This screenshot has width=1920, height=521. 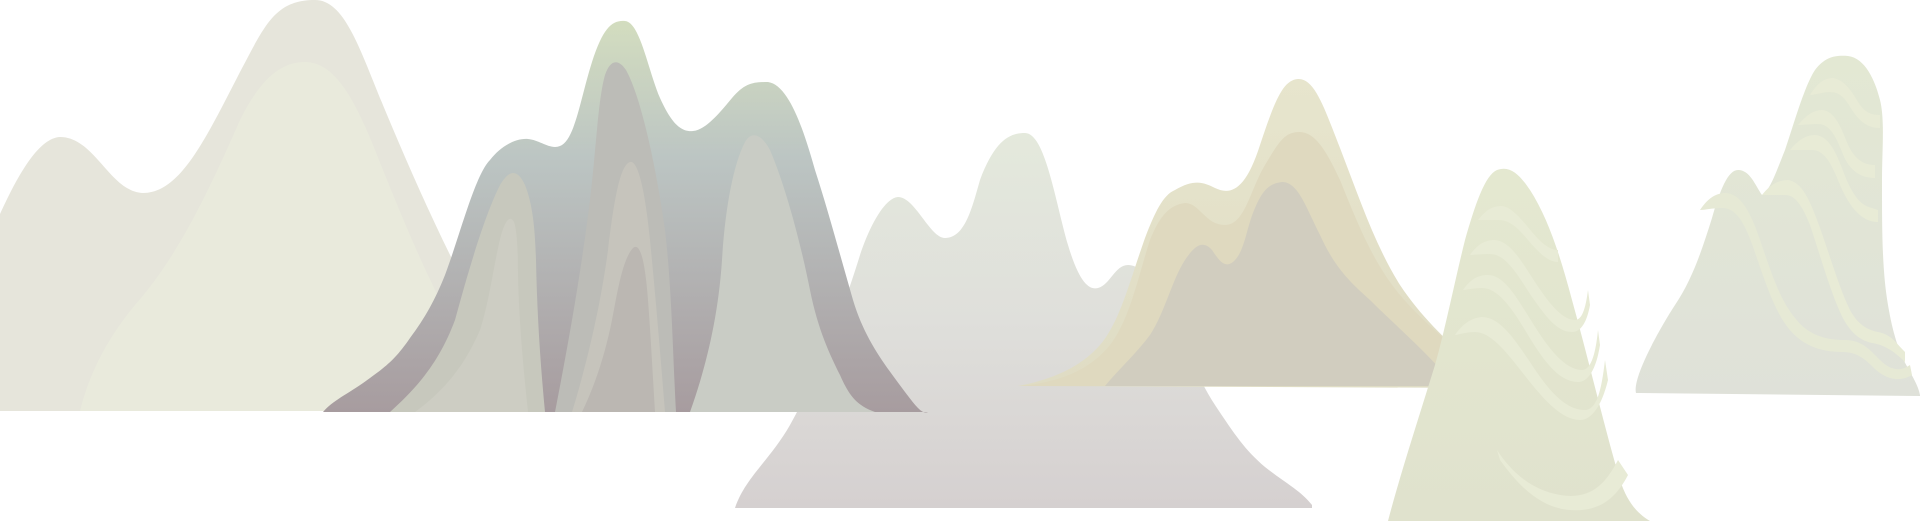 What do you see at coordinates (1777, 225) in the screenshot?
I see `far-right-mountain` at bounding box center [1777, 225].